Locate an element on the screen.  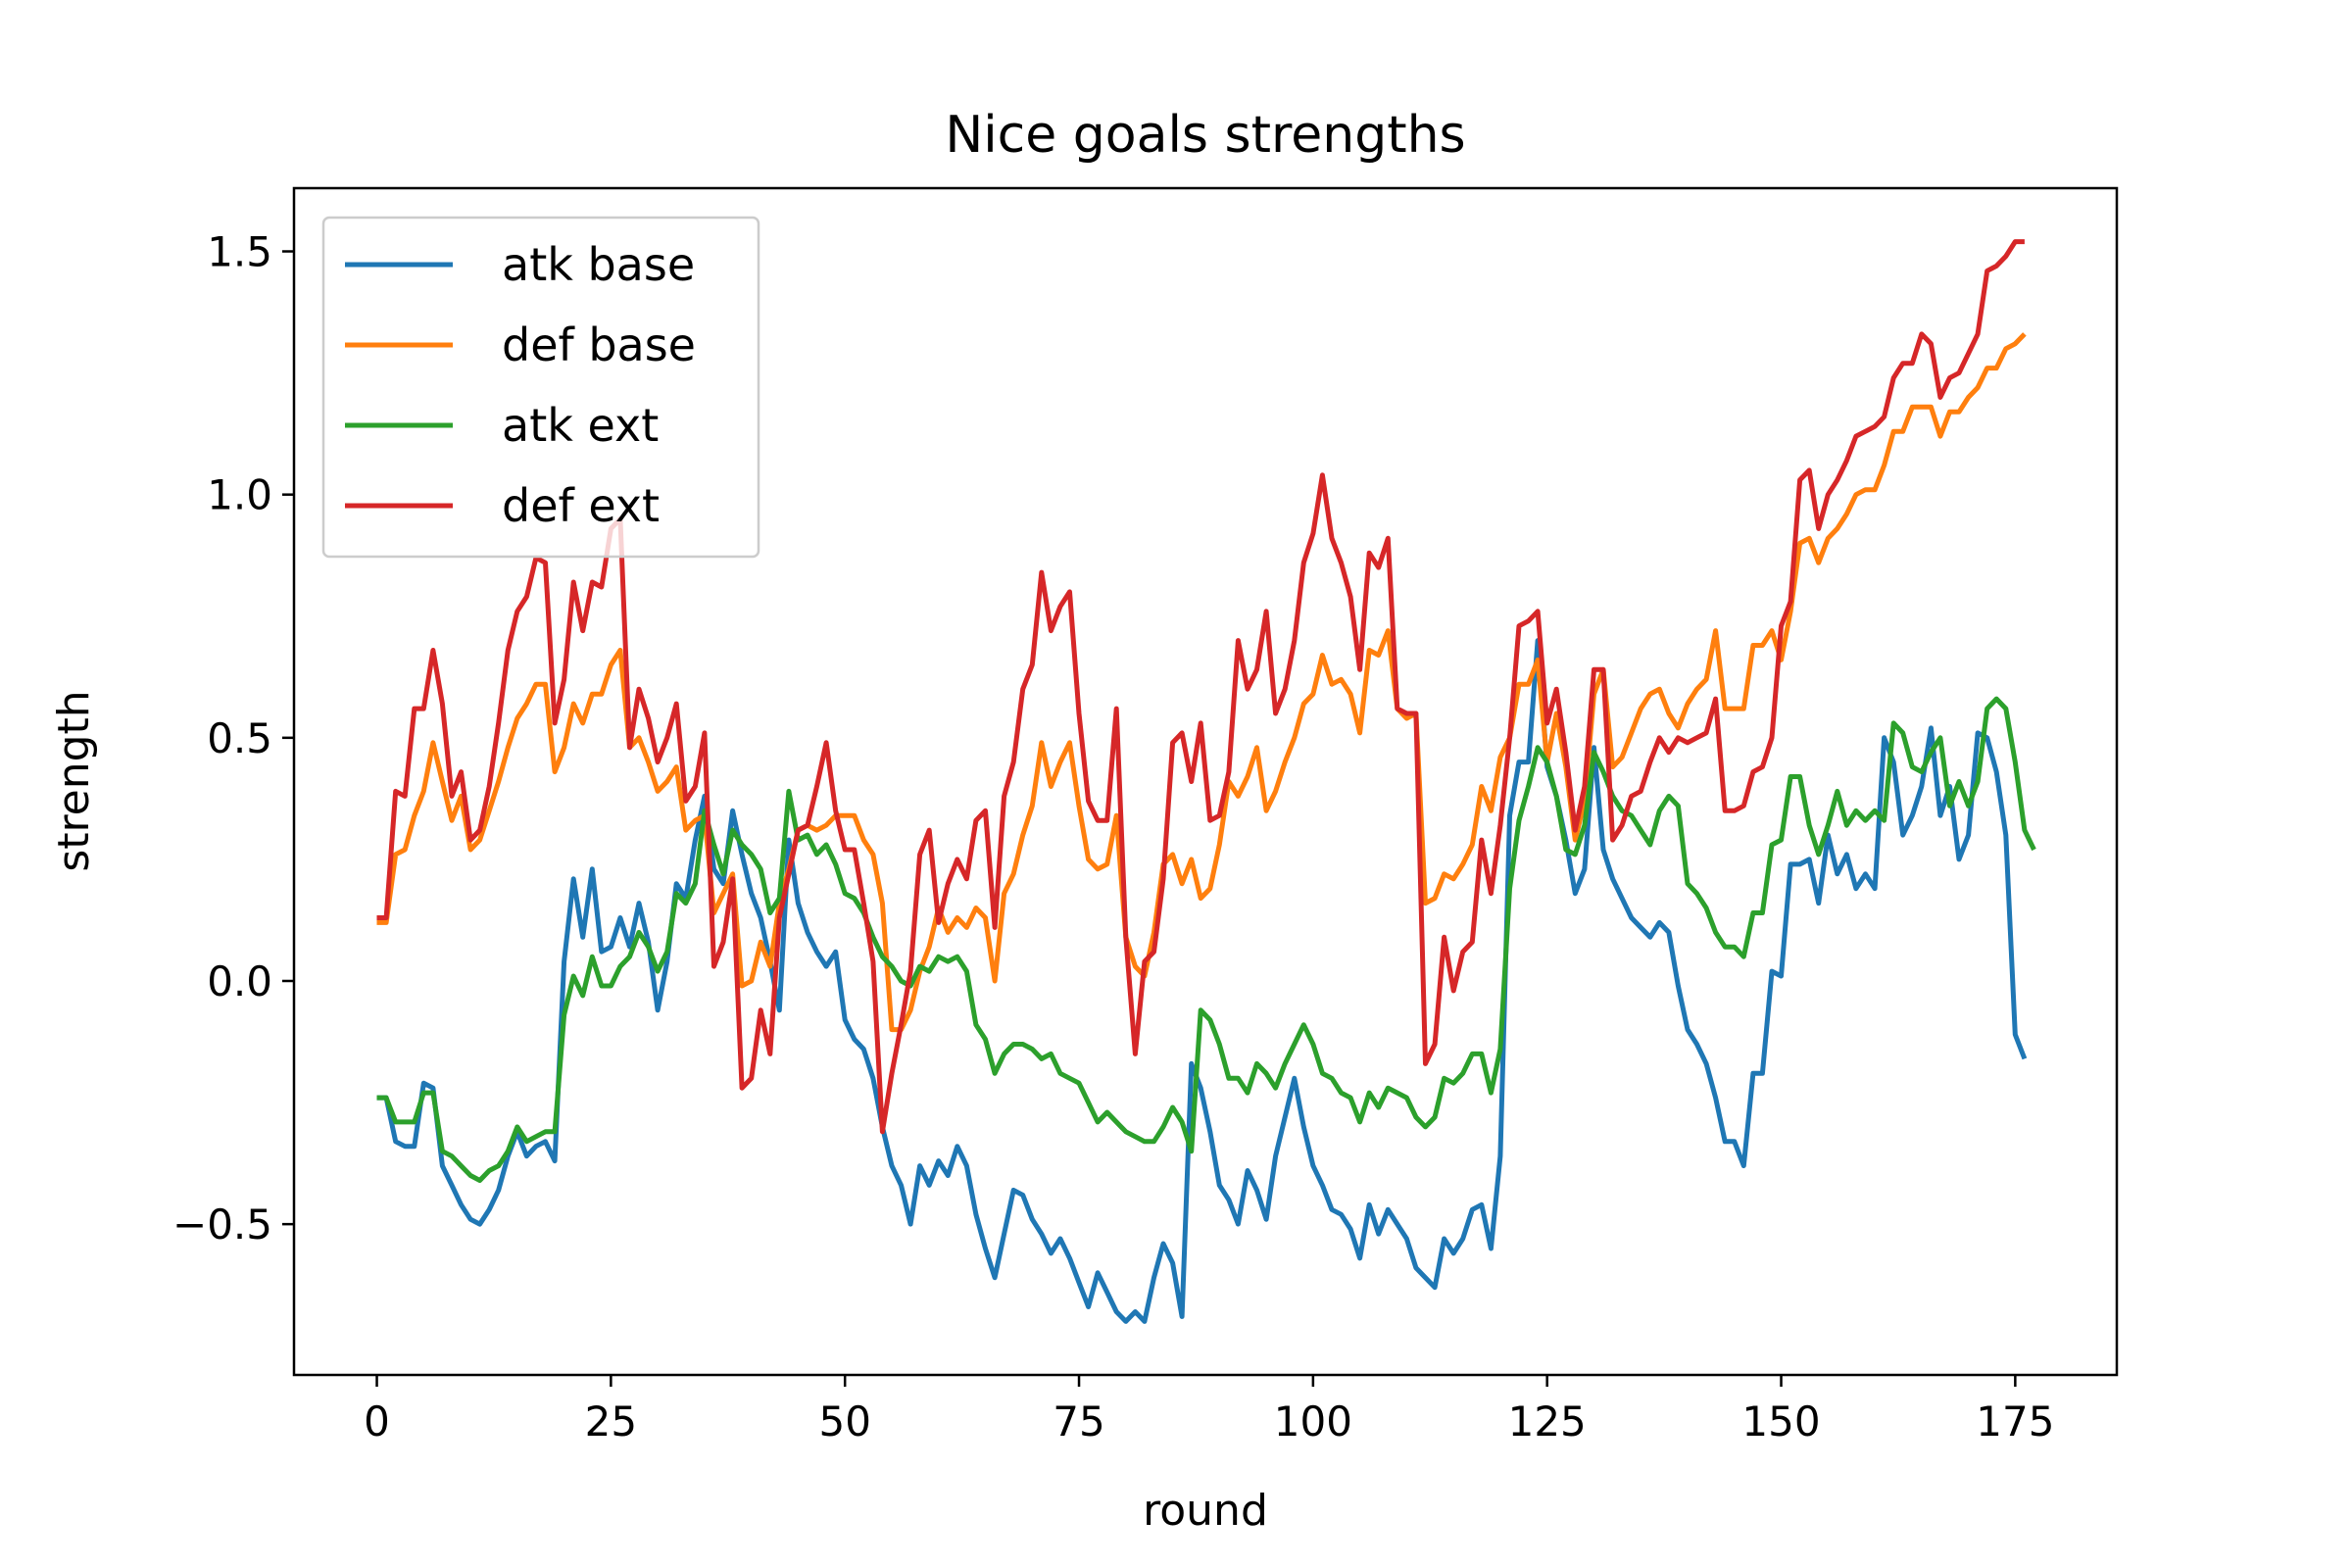
x-tick-label: 25 is located at coordinates (611, 1421).